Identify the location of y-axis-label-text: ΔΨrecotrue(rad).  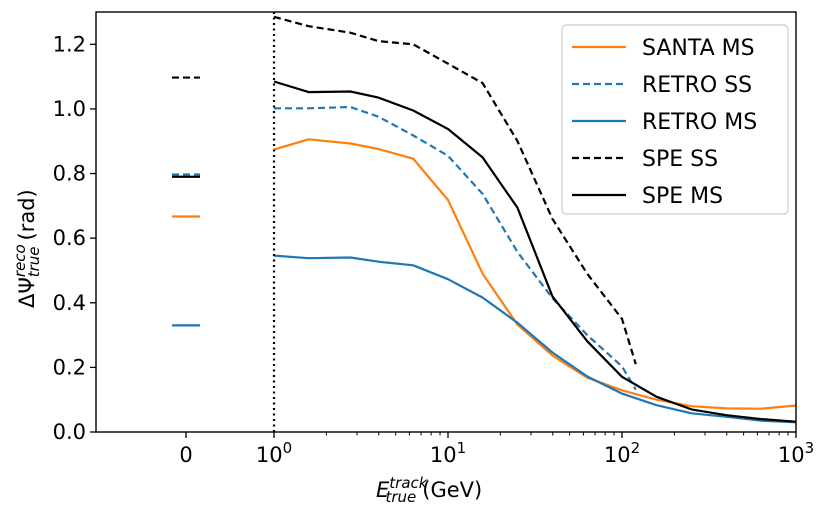
(27, 248).